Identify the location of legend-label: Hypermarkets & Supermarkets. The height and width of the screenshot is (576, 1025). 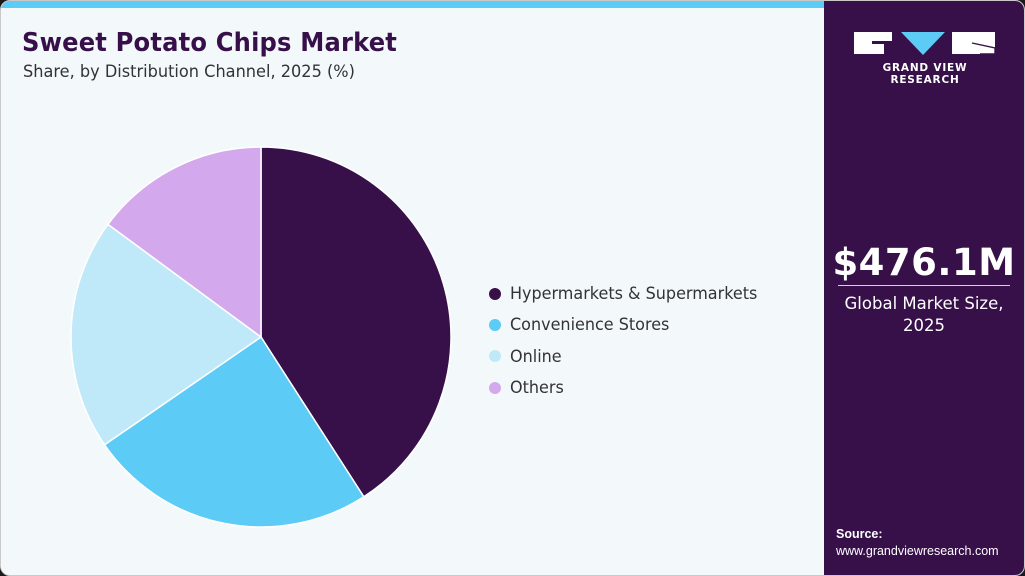
(634, 294).